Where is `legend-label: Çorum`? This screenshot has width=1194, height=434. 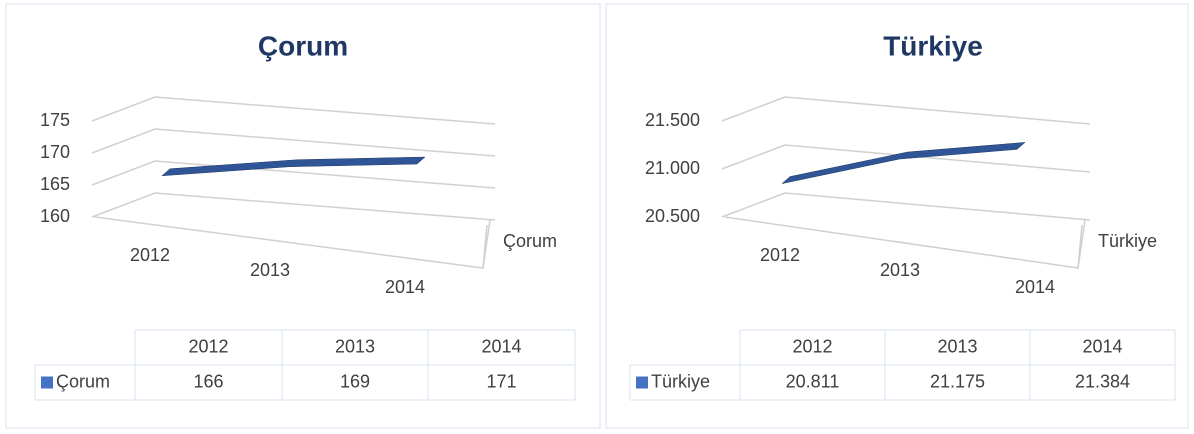
legend-label: Çorum is located at coordinates (83, 381).